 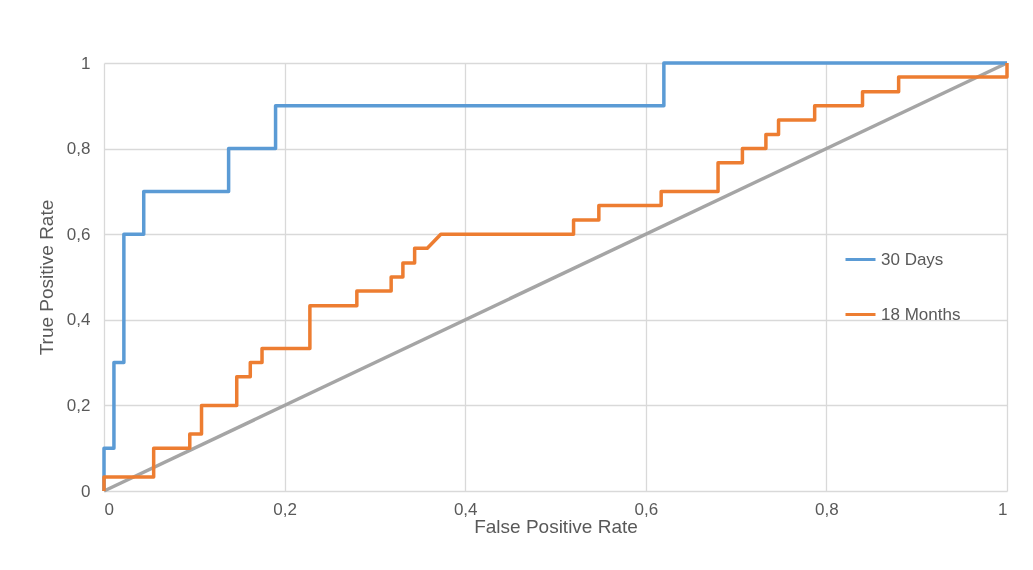 I want to click on y-tick-label: 0,2, so click(x=78, y=405).